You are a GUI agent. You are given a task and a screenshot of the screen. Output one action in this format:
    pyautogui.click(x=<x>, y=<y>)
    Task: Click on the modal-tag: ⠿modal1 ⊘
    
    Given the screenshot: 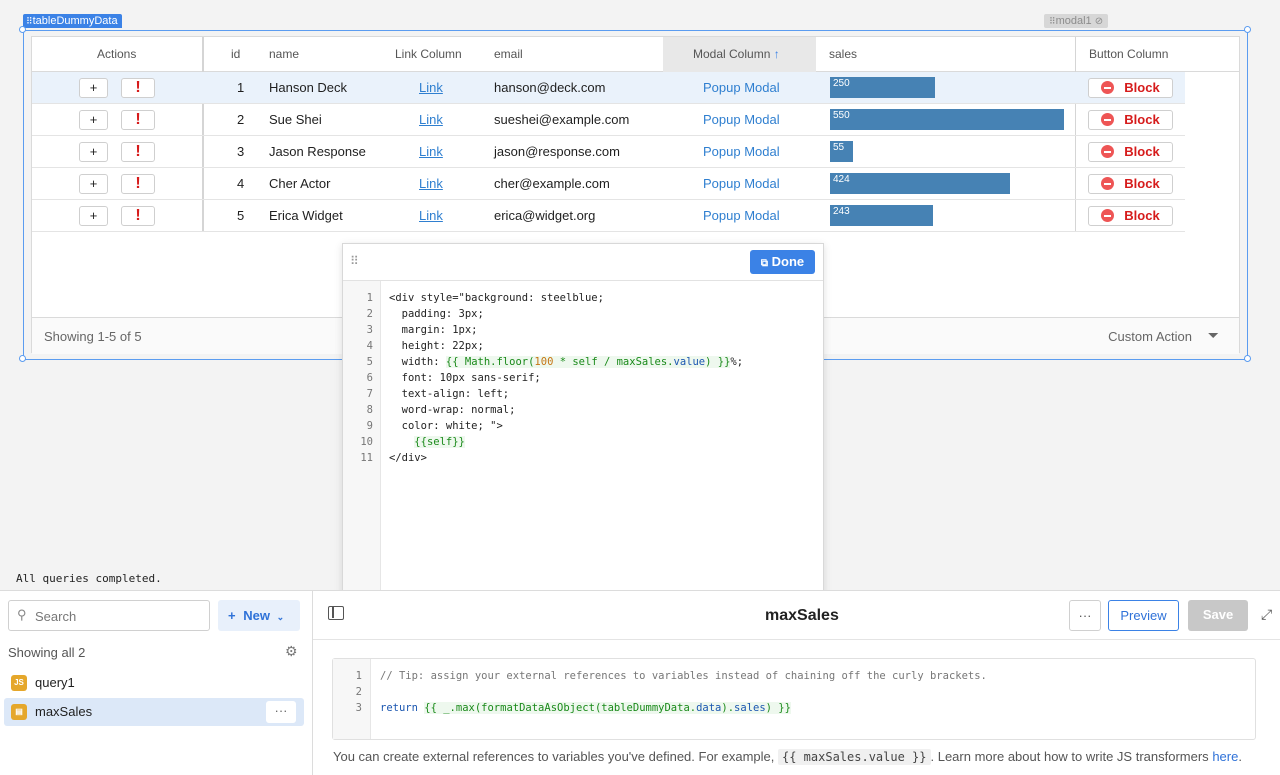 What is the action you would take?
    pyautogui.click(x=1076, y=21)
    